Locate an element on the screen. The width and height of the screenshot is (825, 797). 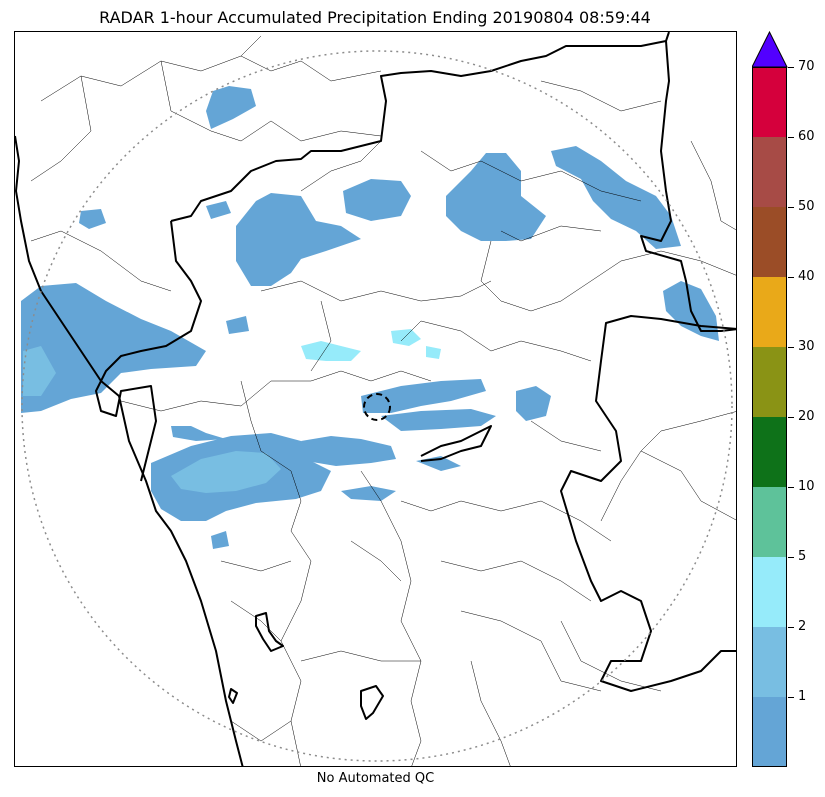
state-boundary-west is located at coordinates (148, 351).